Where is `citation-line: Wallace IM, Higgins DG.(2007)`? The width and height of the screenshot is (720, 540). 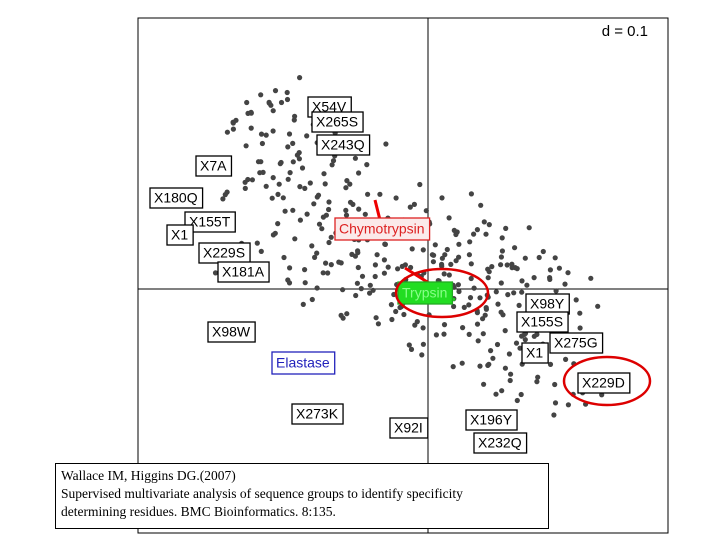 citation-line: Wallace IM, Higgins DG.(2007) is located at coordinates (148, 475).